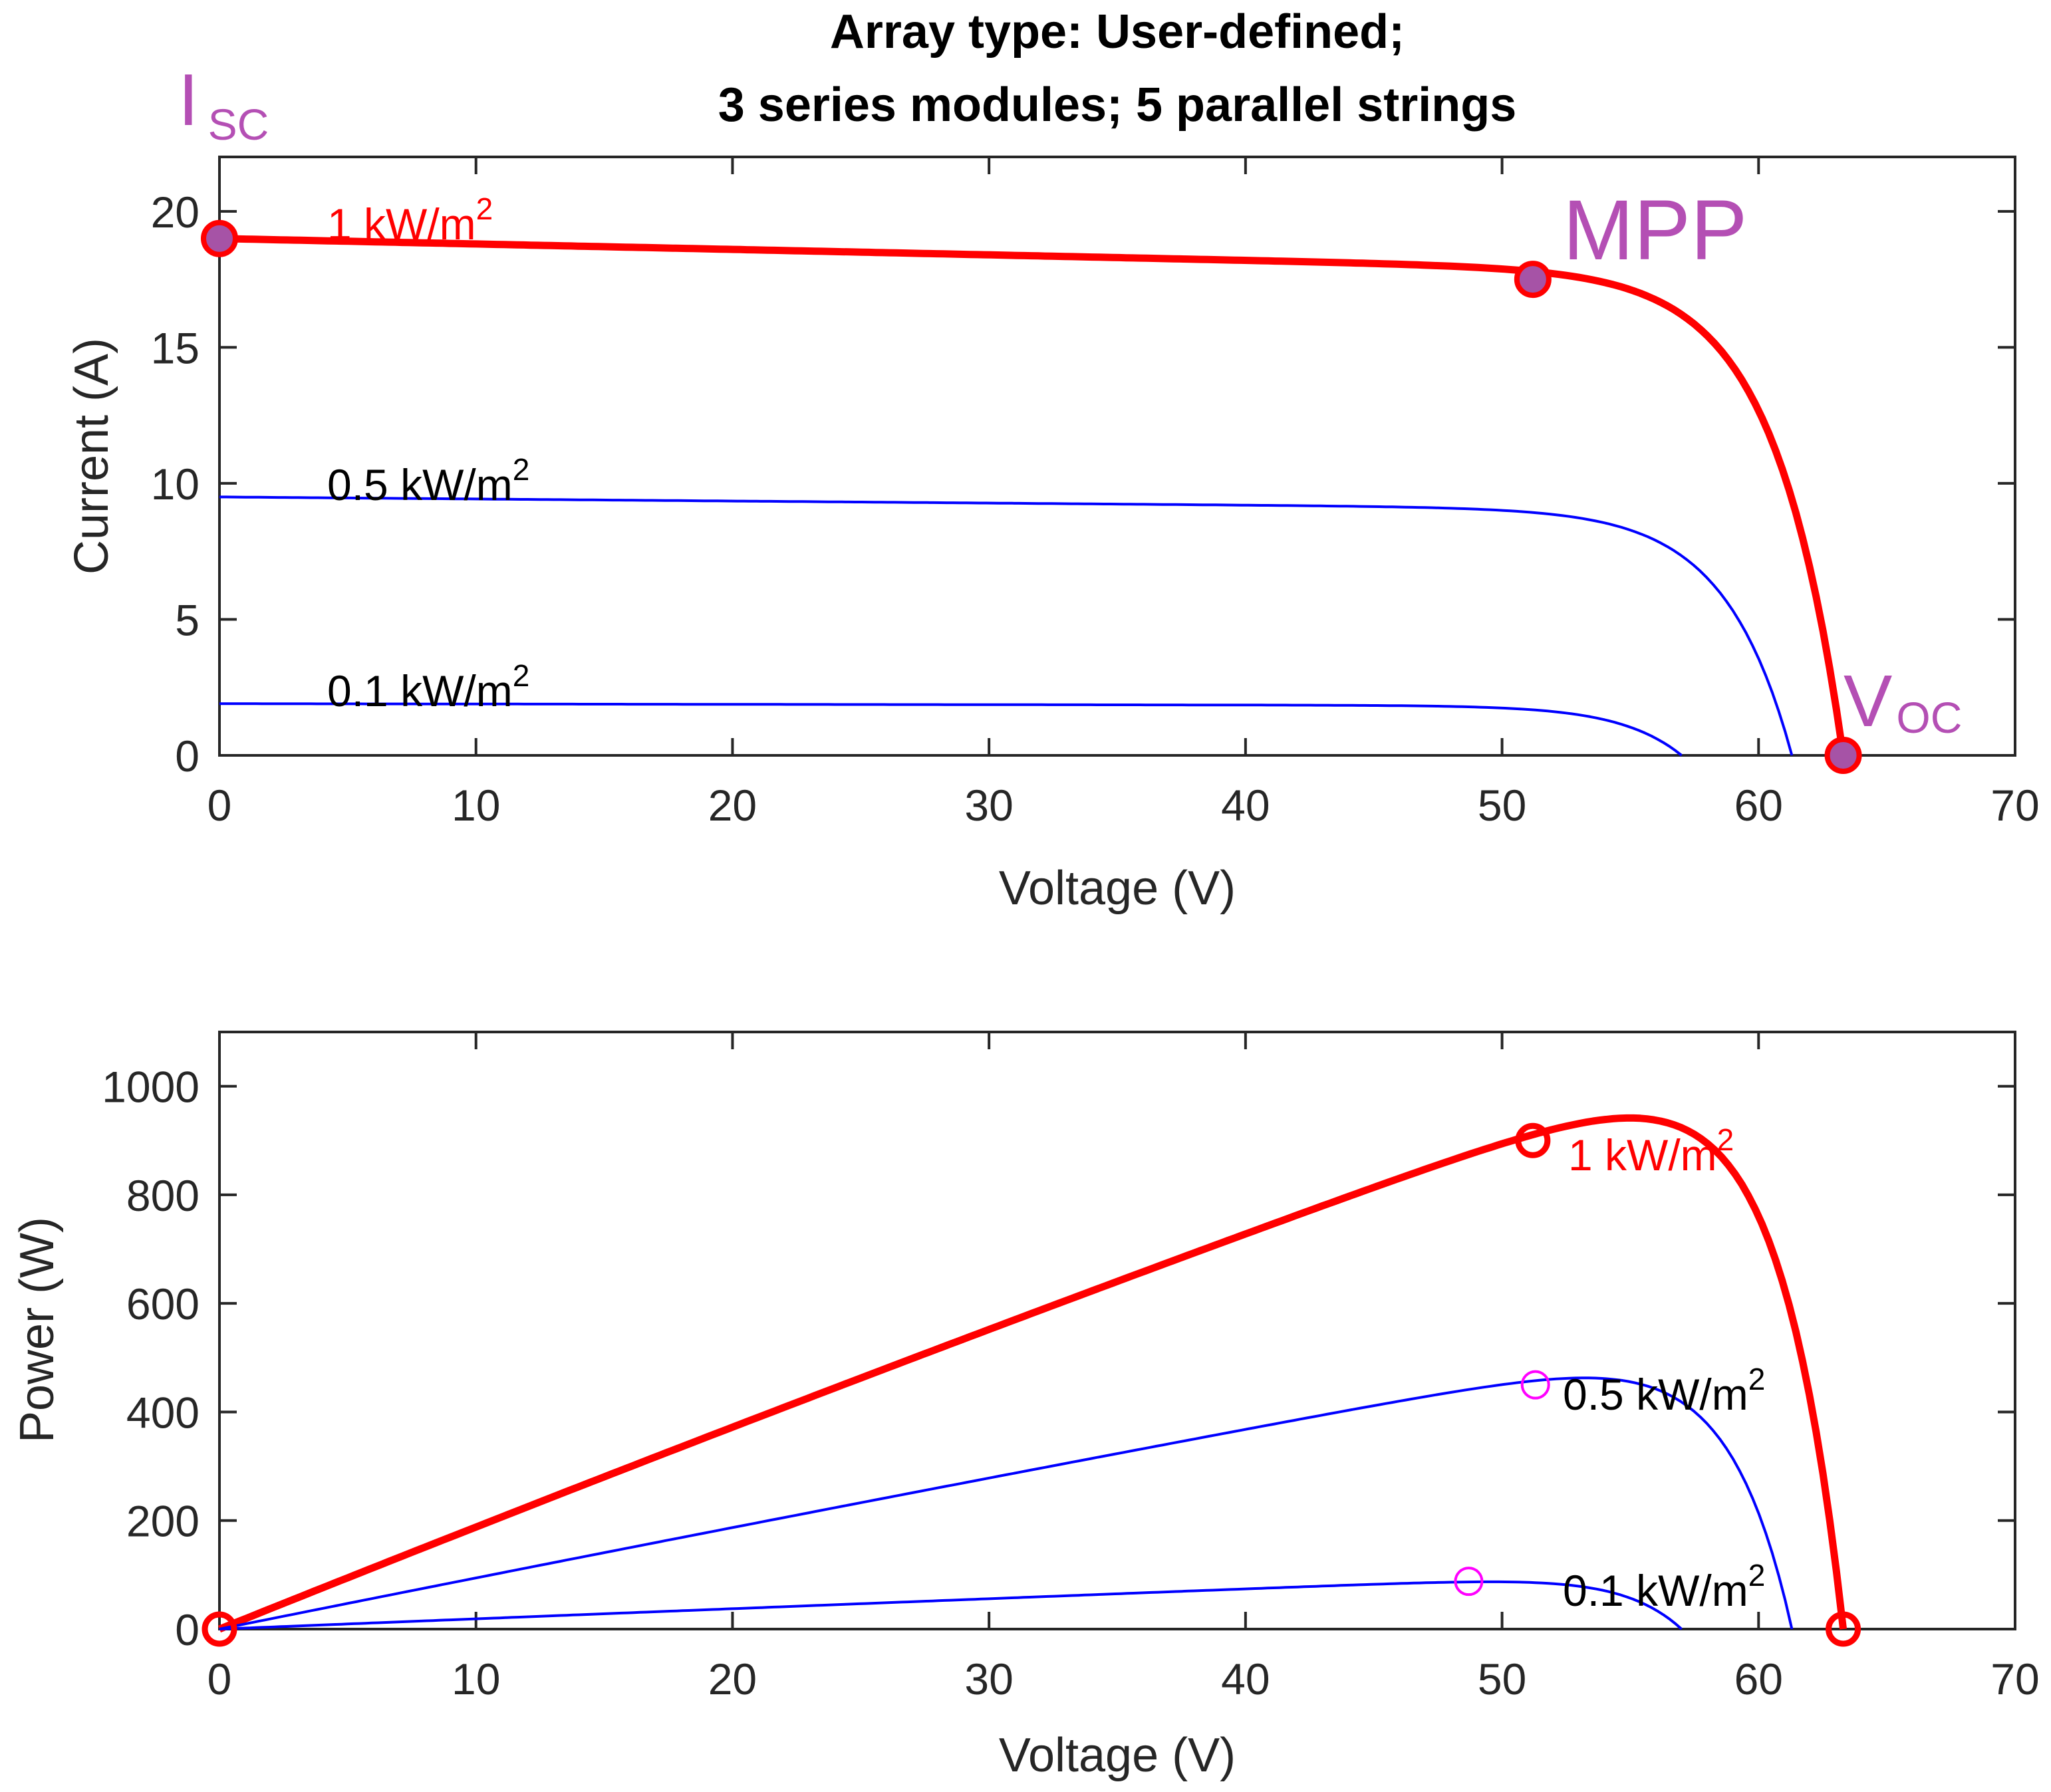  What do you see at coordinates (1655, 230) in the screenshot?
I see `mpp-annotation: MPP` at bounding box center [1655, 230].